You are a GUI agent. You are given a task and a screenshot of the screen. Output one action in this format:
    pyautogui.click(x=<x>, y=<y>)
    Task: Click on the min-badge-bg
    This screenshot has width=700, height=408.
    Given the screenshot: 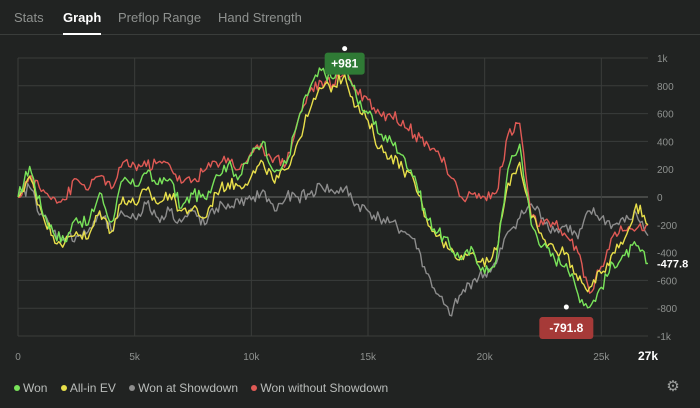 What is the action you would take?
    pyautogui.click(x=566, y=328)
    